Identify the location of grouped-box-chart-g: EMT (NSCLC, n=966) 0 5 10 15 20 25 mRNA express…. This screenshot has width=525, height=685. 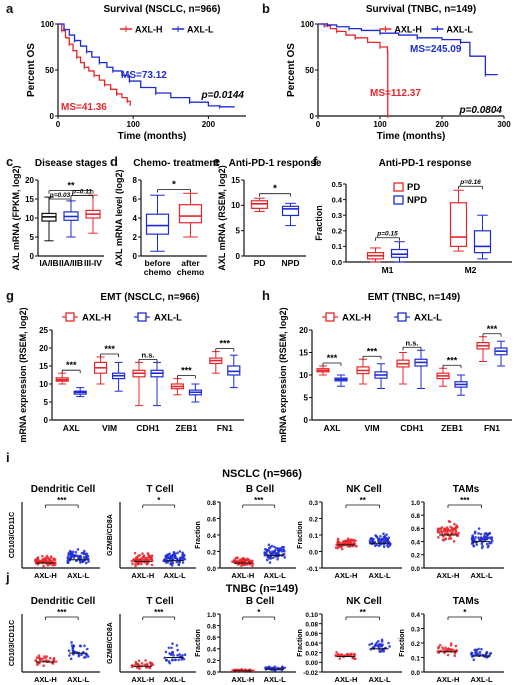
(131, 367).